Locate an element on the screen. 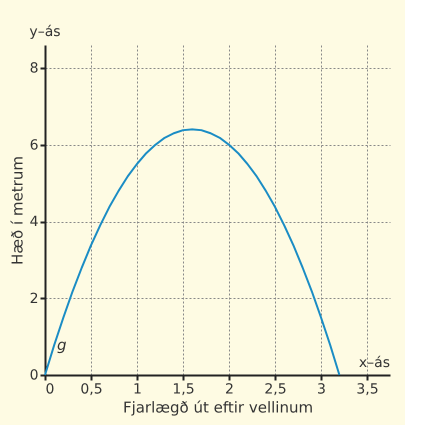 Image resolution: width=435 pixels, height=441 pixels. y-axis-title: Hæð í metrum is located at coordinates (17, 210).